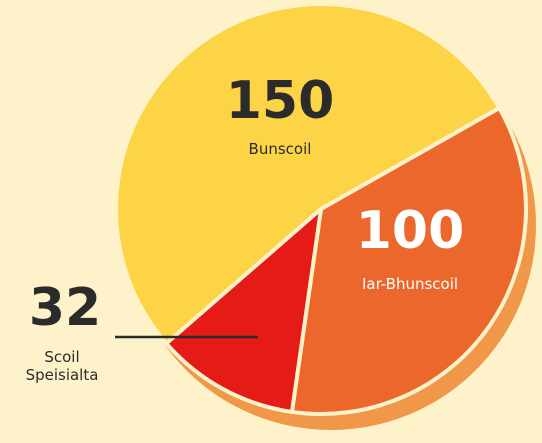  Describe the element at coordinates (65, 308) in the screenshot. I see `slice-value: 32` at that location.